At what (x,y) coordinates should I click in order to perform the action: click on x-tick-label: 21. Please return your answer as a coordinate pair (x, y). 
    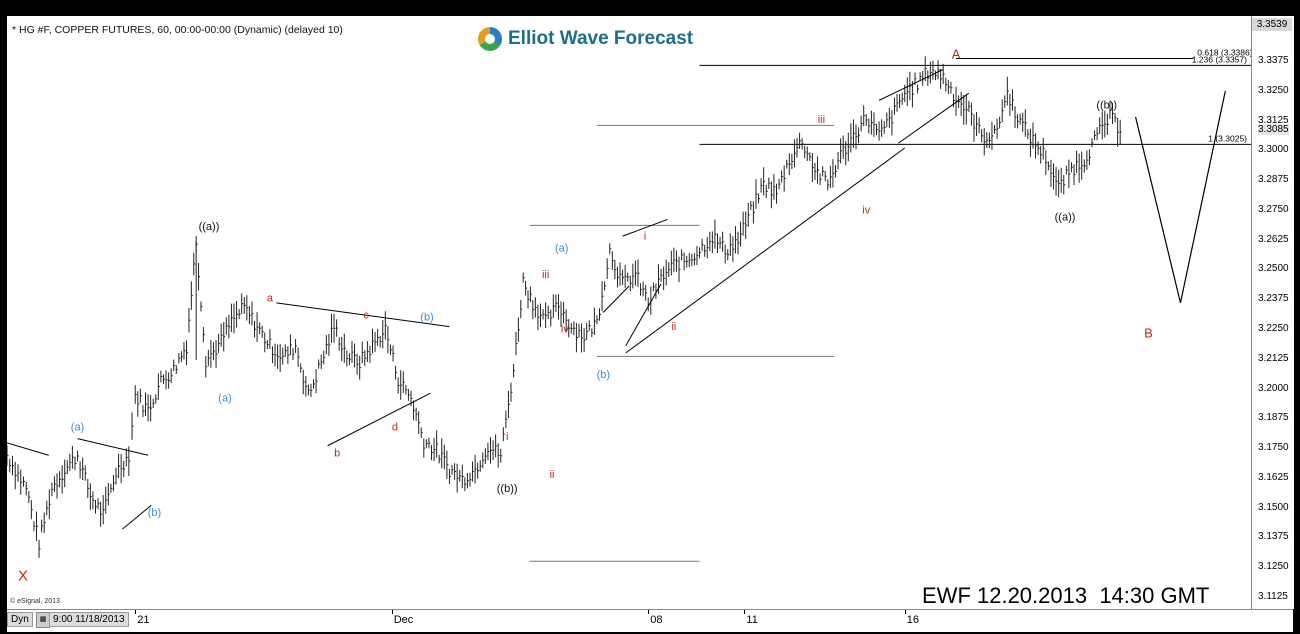
    Looking at the image, I should click on (143, 620).